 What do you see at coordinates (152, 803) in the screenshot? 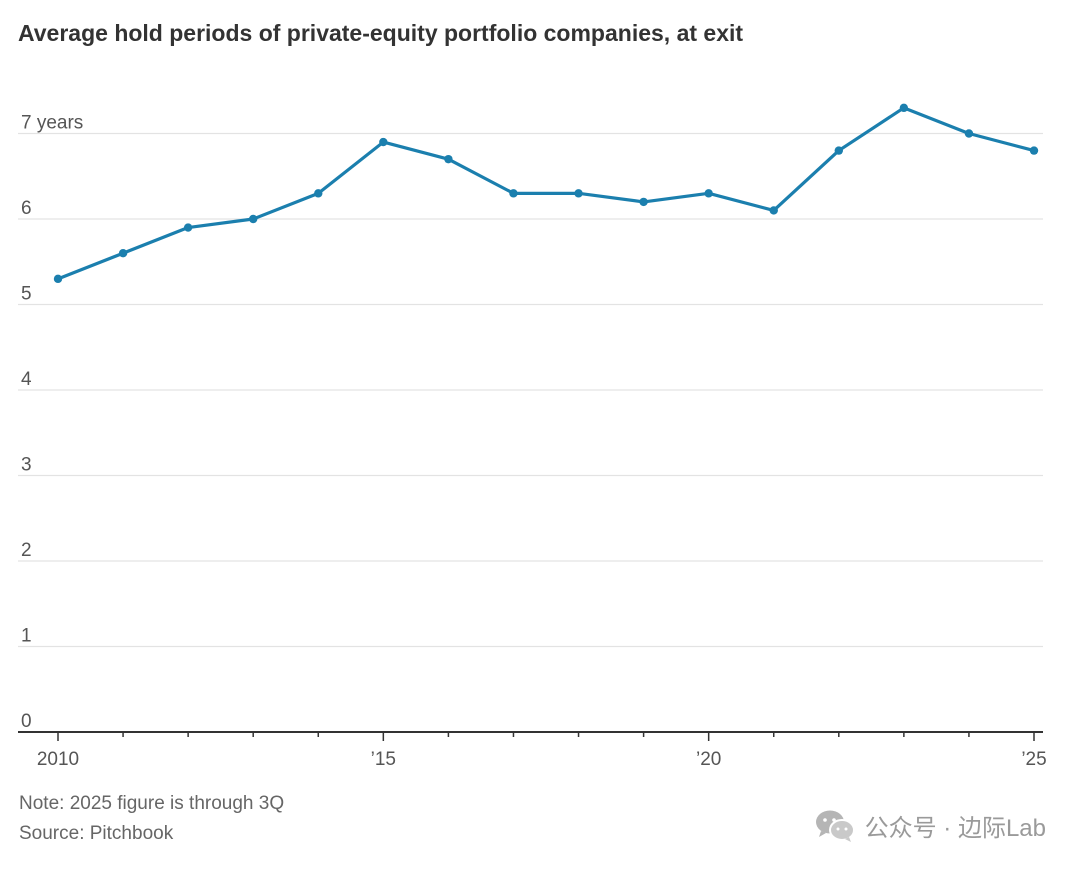
I see `chart-note: Note: 2025 figure is through 3Q` at bounding box center [152, 803].